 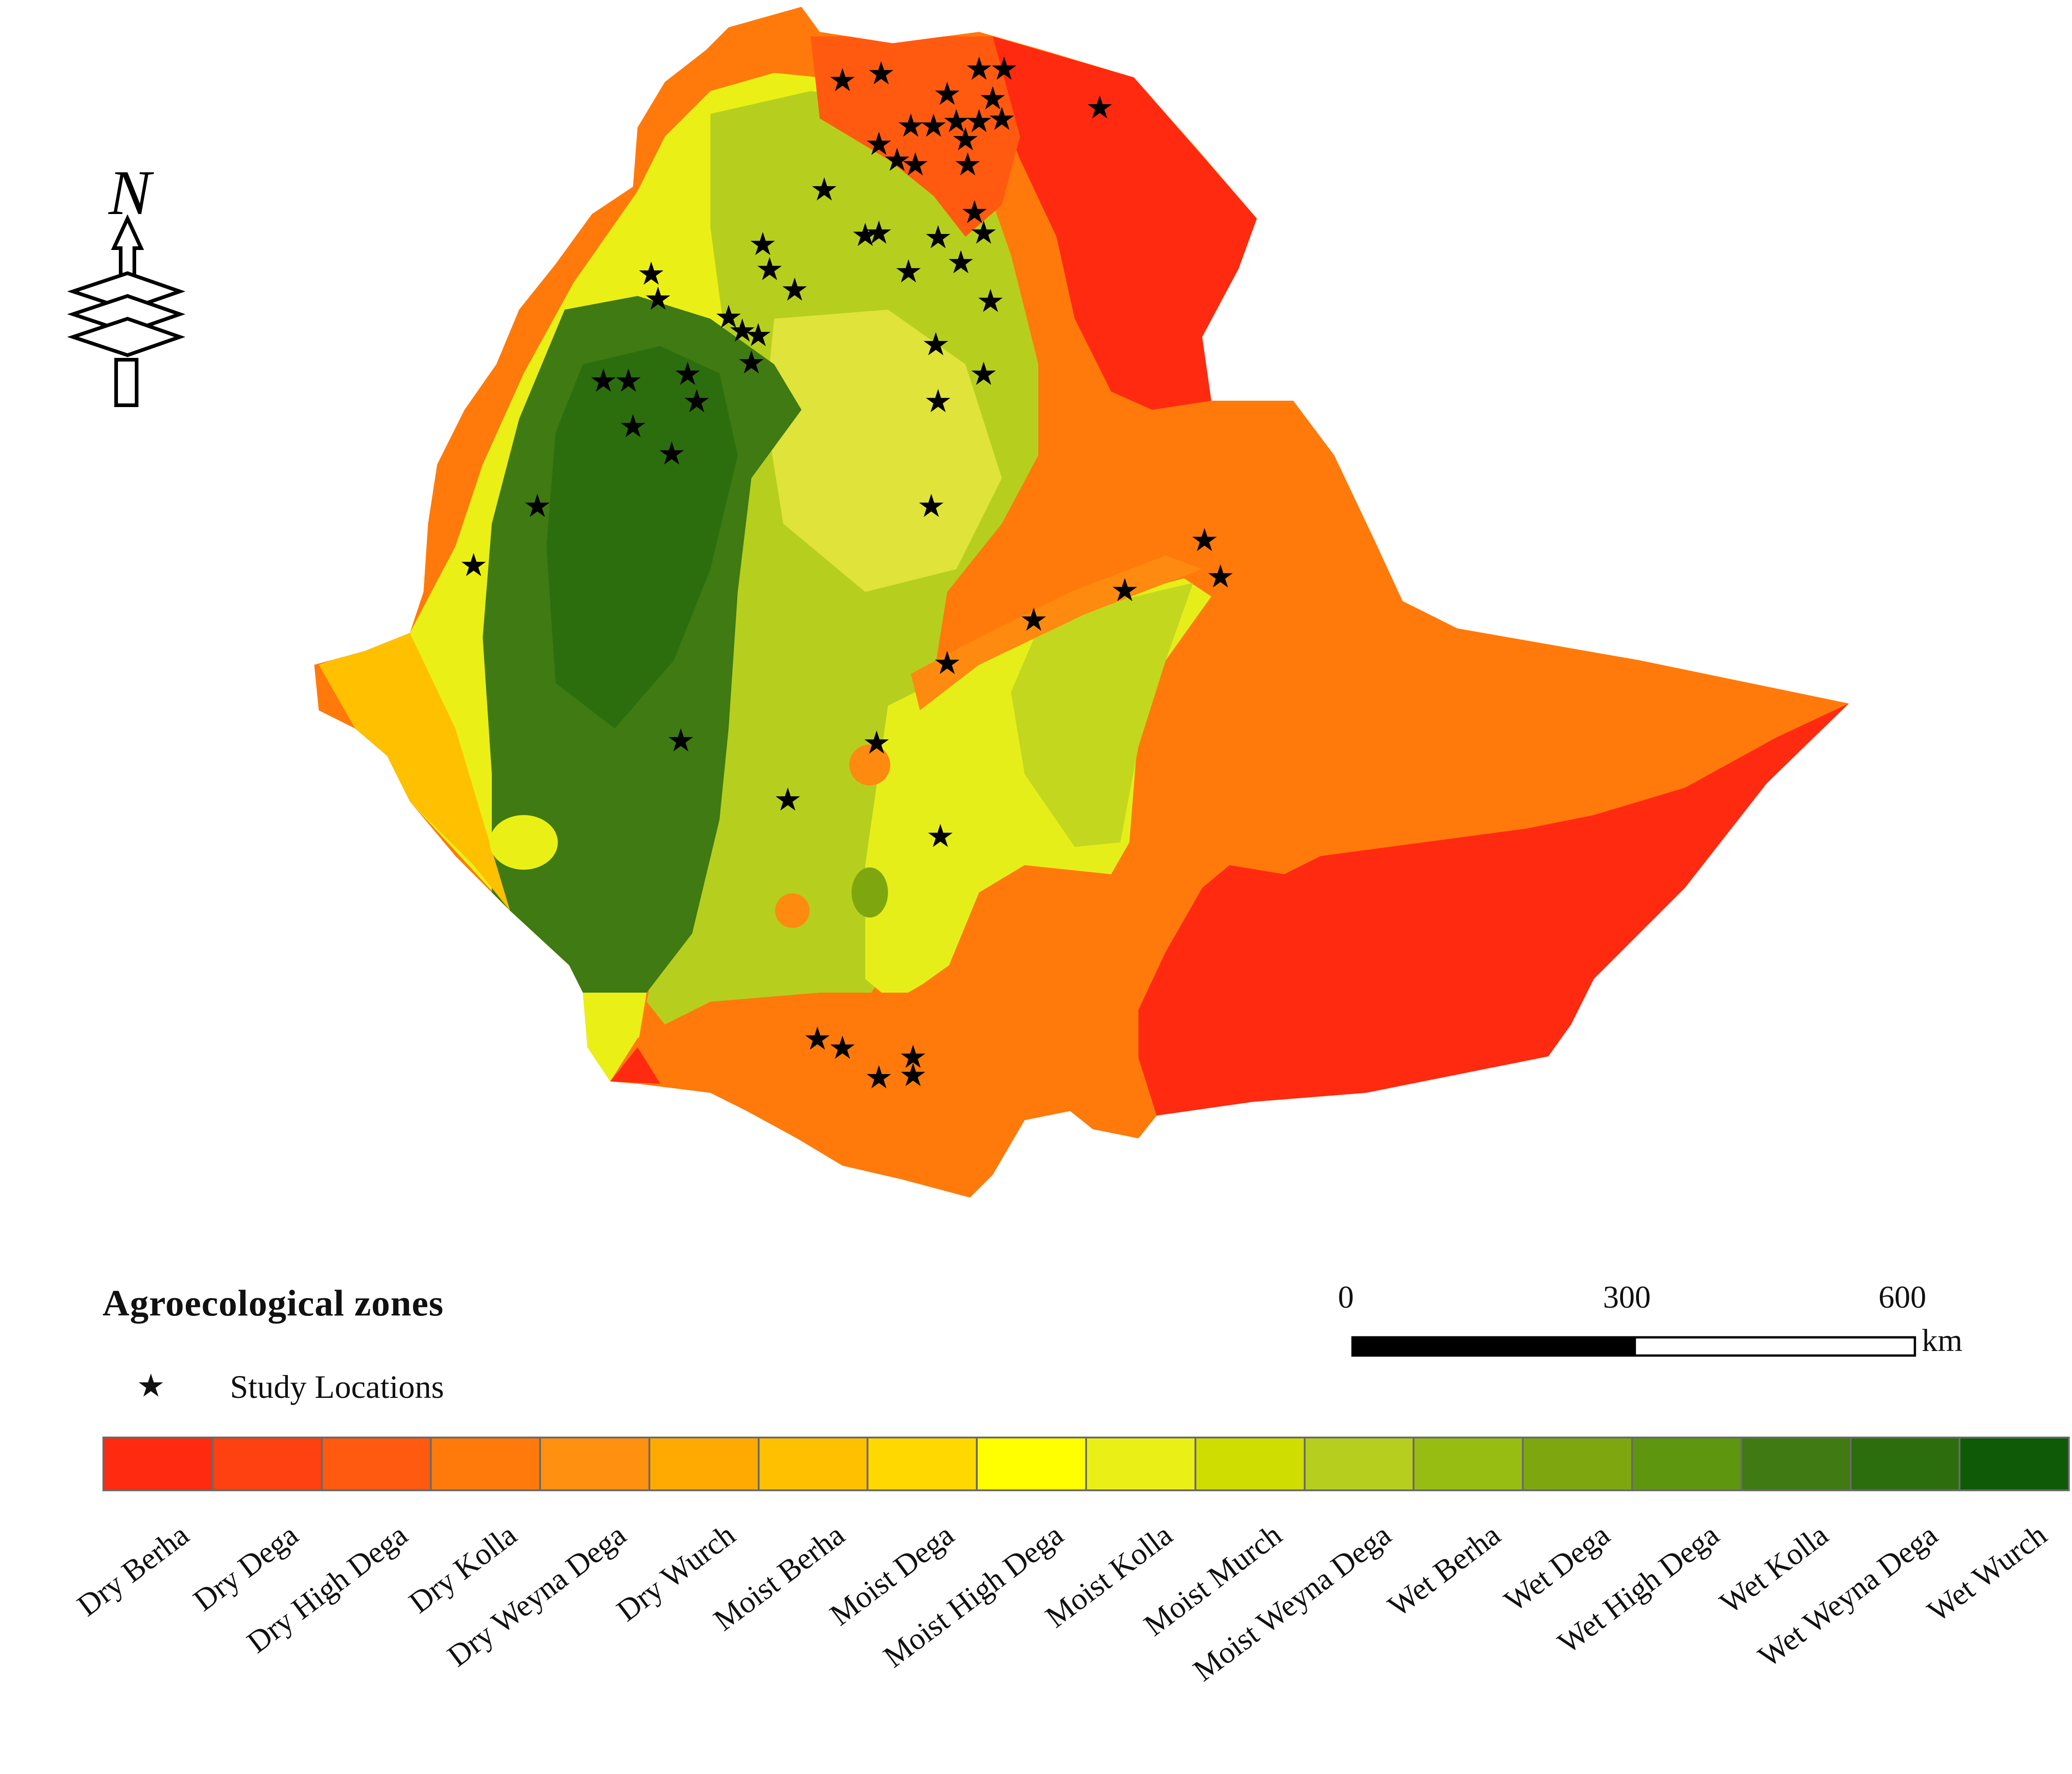 What do you see at coordinates (1902, 1297) in the screenshot?
I see `scale-tick-600: 600` at bounding box center [1902, 1297].